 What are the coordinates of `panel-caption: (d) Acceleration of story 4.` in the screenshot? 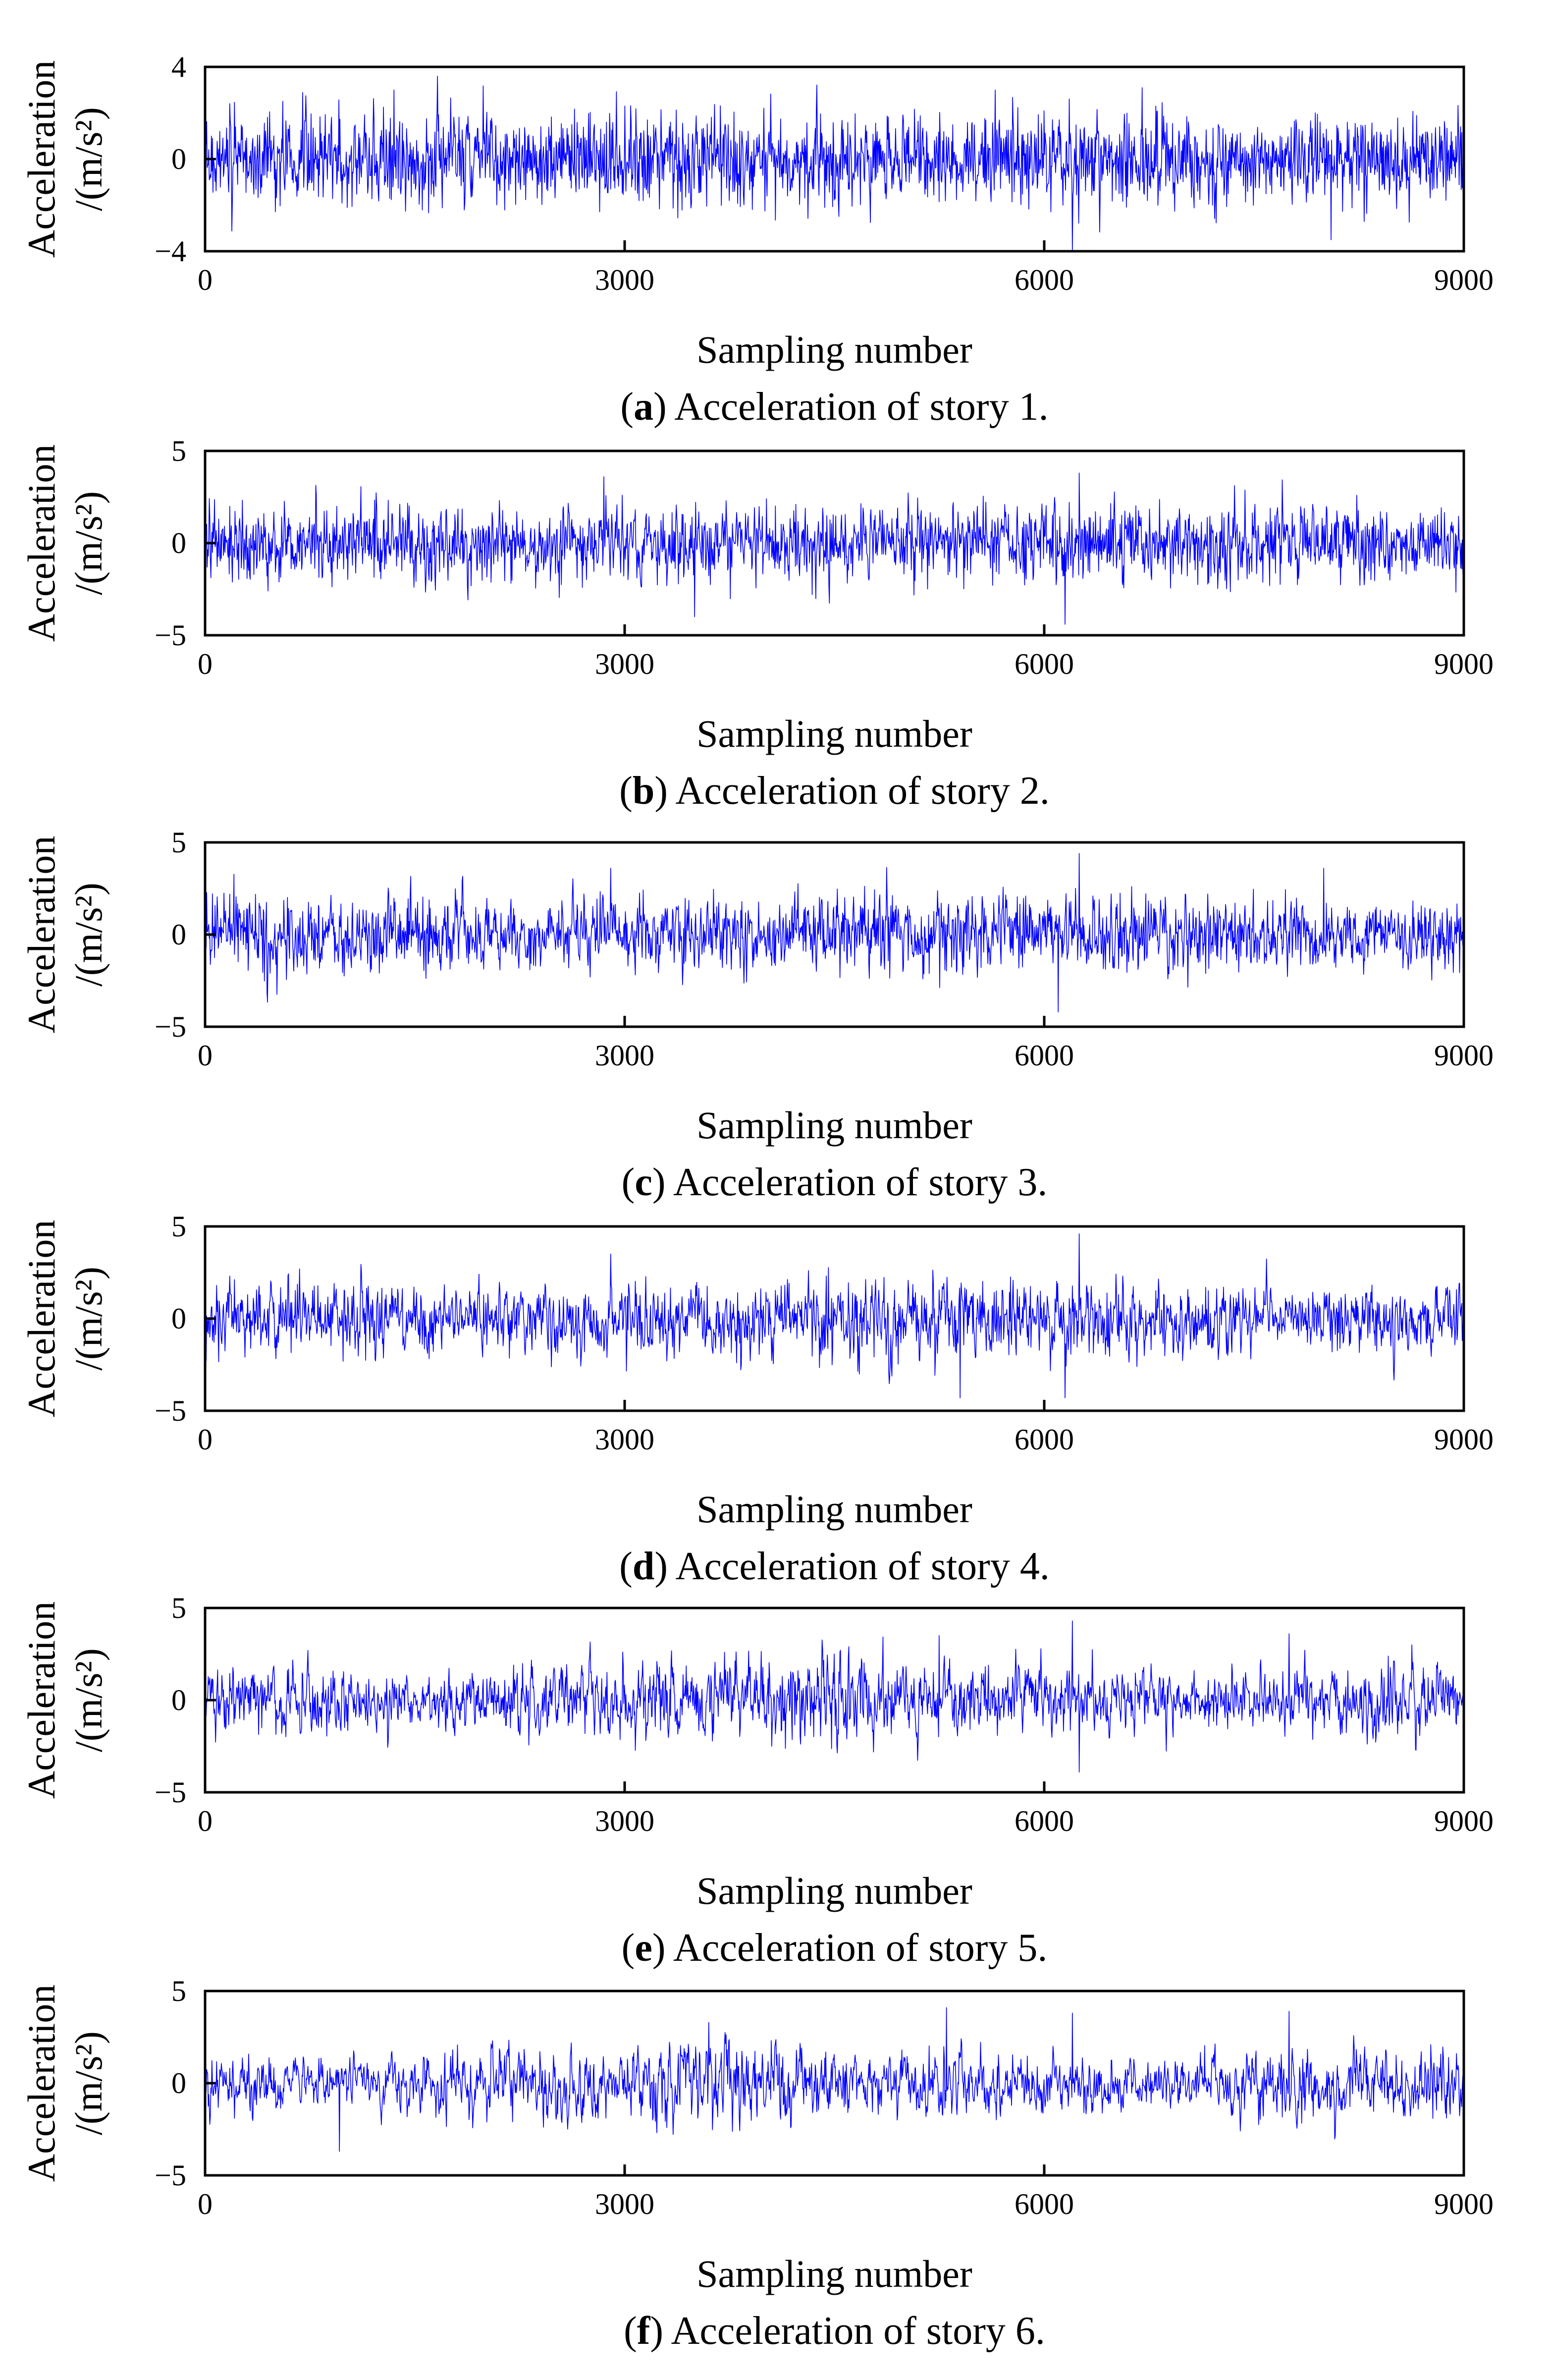 It's located at (834, 1566).